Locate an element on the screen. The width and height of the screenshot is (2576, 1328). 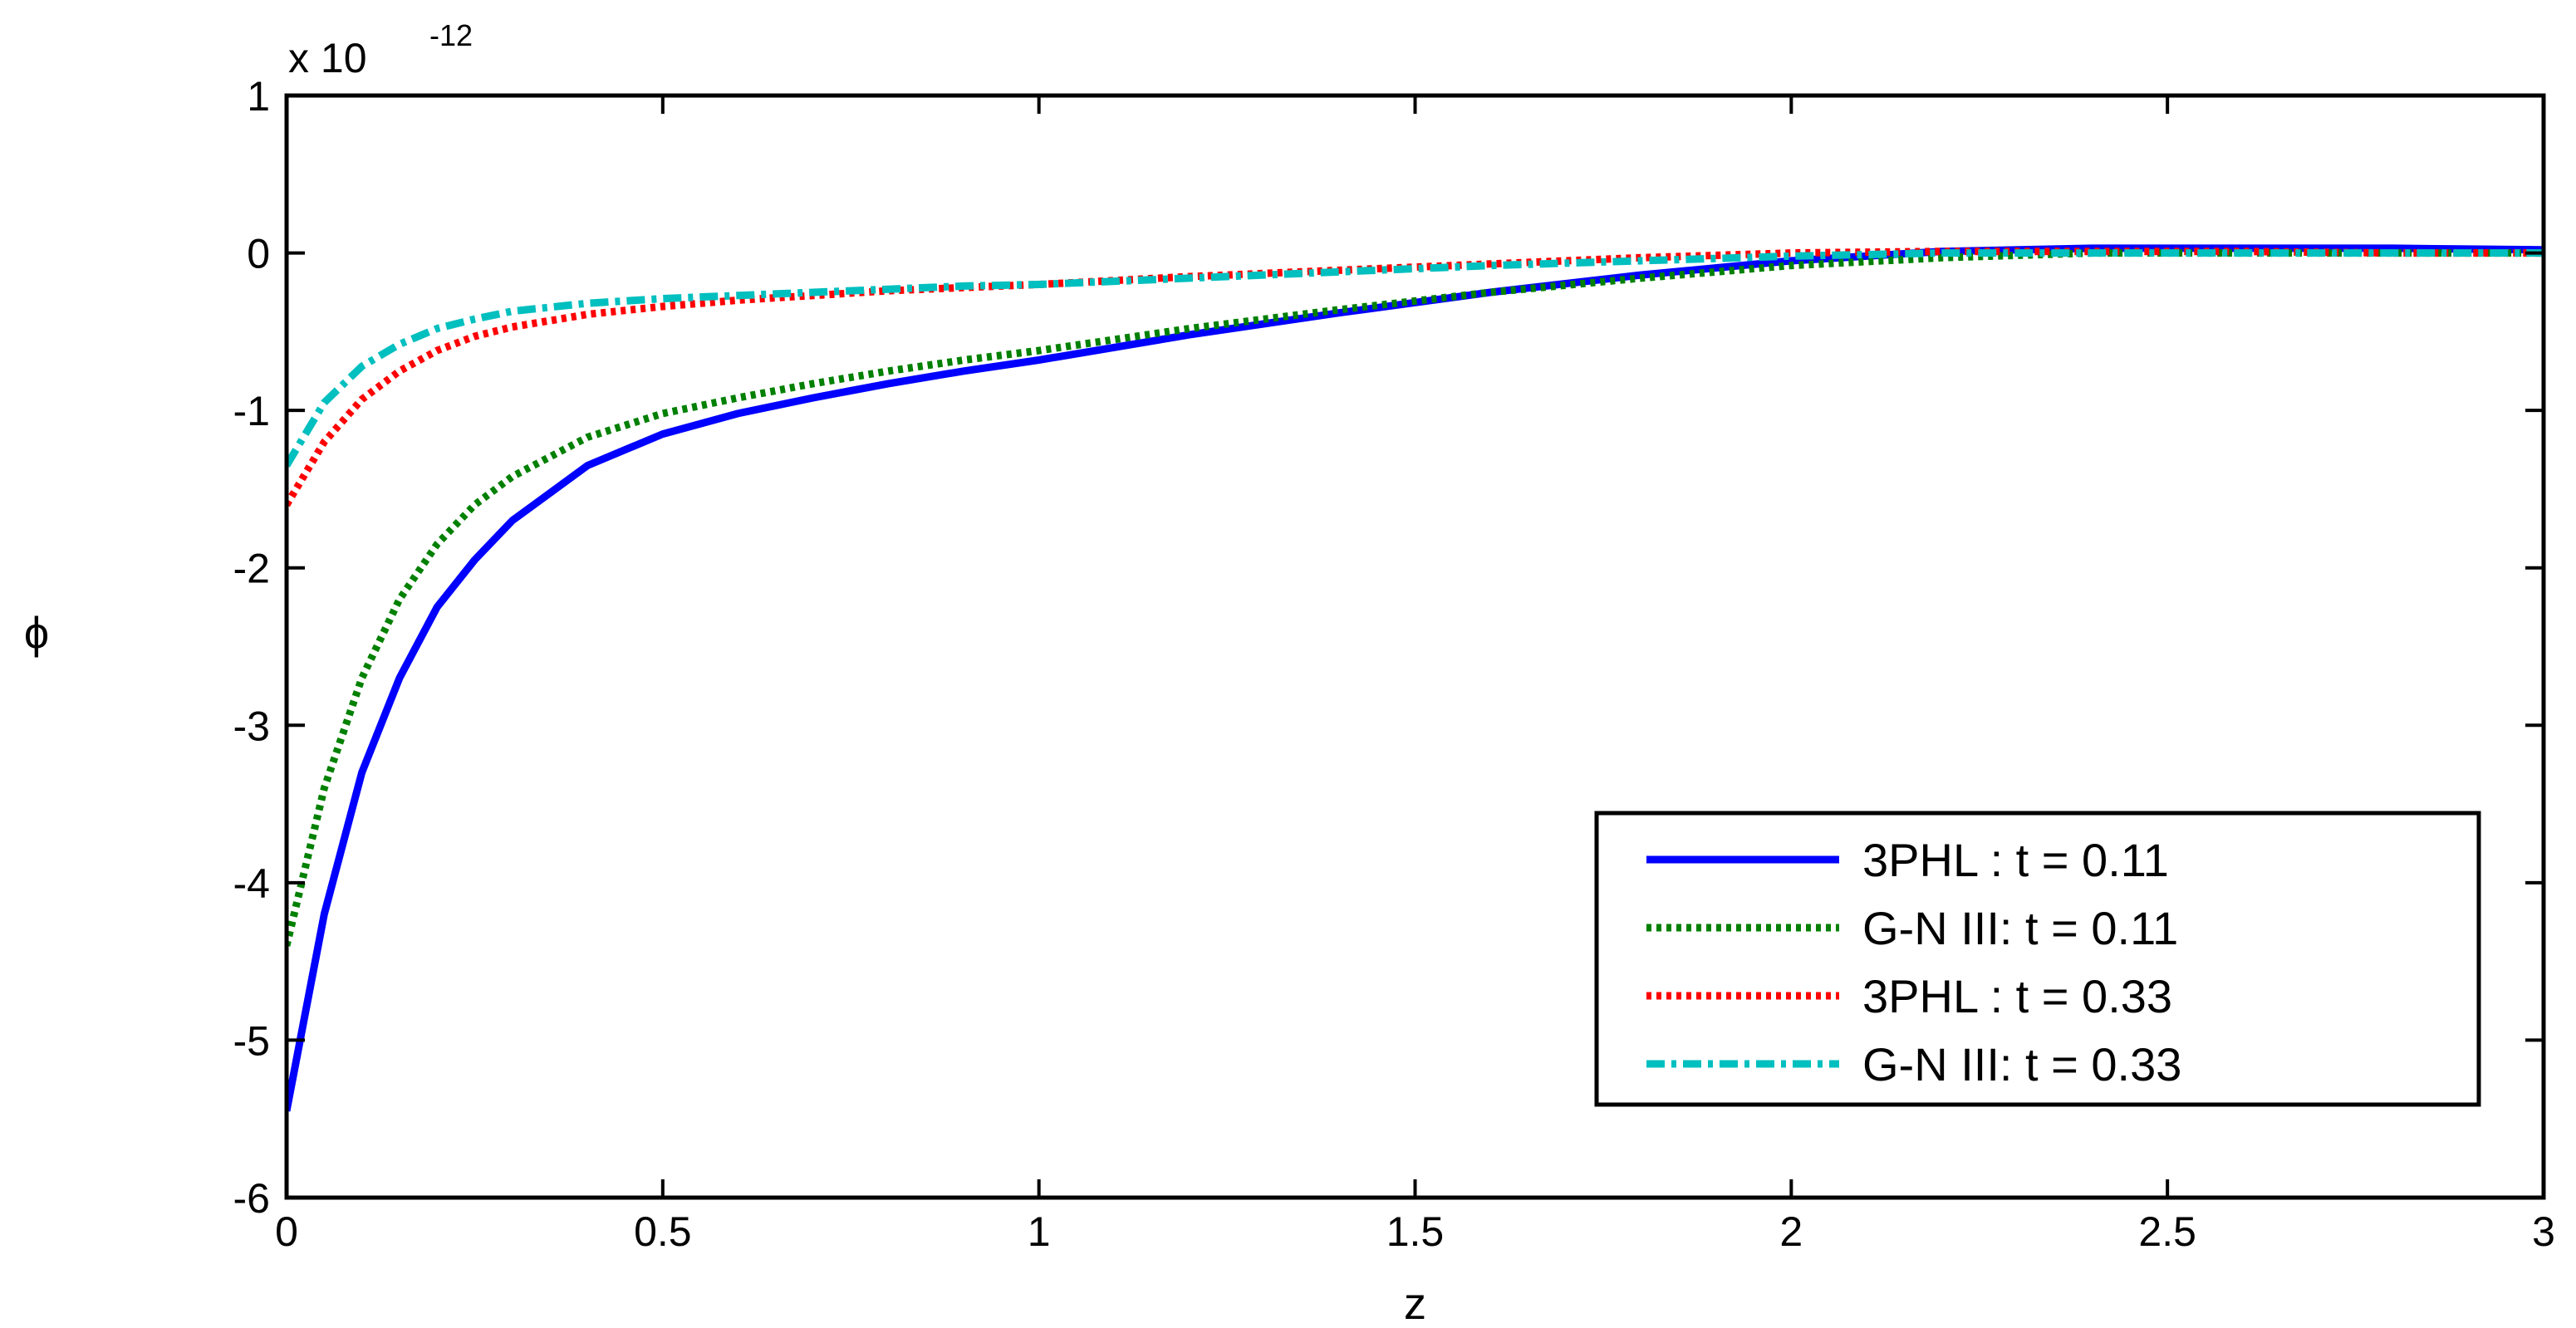
legend-label-2: G-N III: t = 0.11 is located at coordinates (2020, 928).